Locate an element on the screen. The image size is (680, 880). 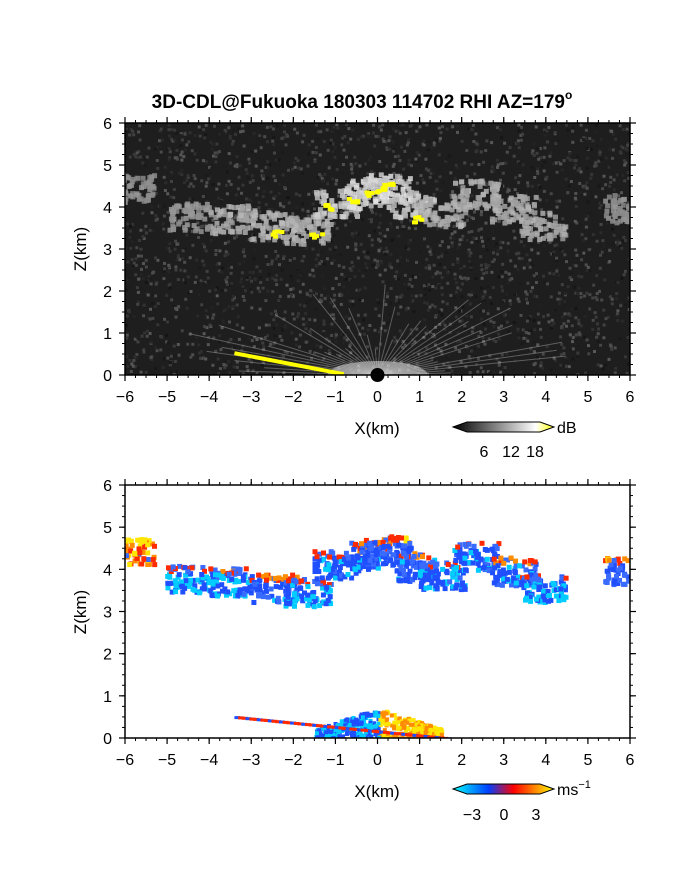
reflectivity-high-echo-cell is located at coordinates (282, 232).